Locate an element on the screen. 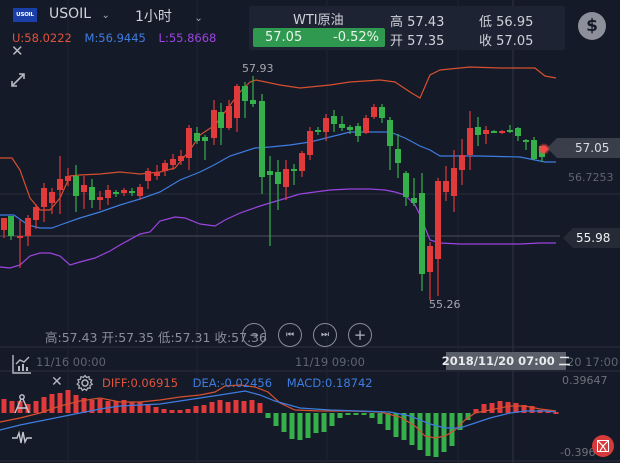  macd-legend: DIFF:0.06915 DEA:-0.02456 MACD:0.18742 is located at coordinates (243, 383).